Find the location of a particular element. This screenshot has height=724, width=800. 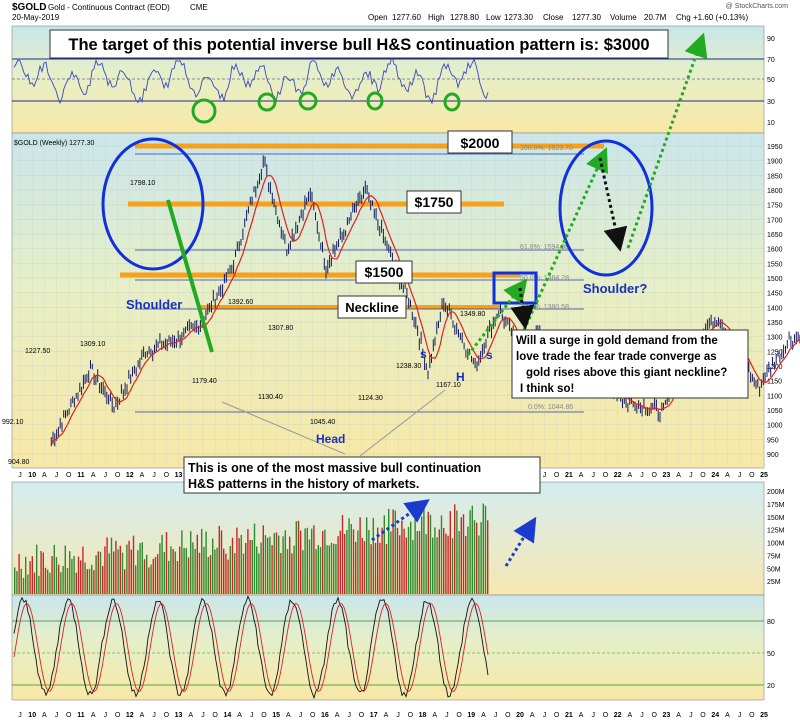

volume-value: 20.7M is located at coordinates (655, 17).